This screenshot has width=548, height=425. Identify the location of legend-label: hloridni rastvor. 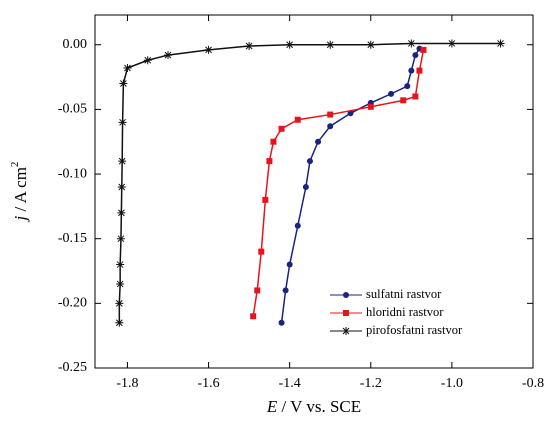
(405, 312).